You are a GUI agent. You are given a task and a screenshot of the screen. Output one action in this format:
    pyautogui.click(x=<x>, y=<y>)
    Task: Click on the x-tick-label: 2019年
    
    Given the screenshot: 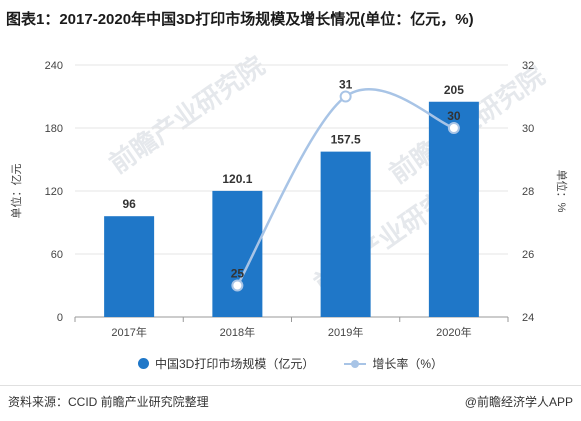 What is the action you would take?
    pyautogui.click(x=345, y=332)
    